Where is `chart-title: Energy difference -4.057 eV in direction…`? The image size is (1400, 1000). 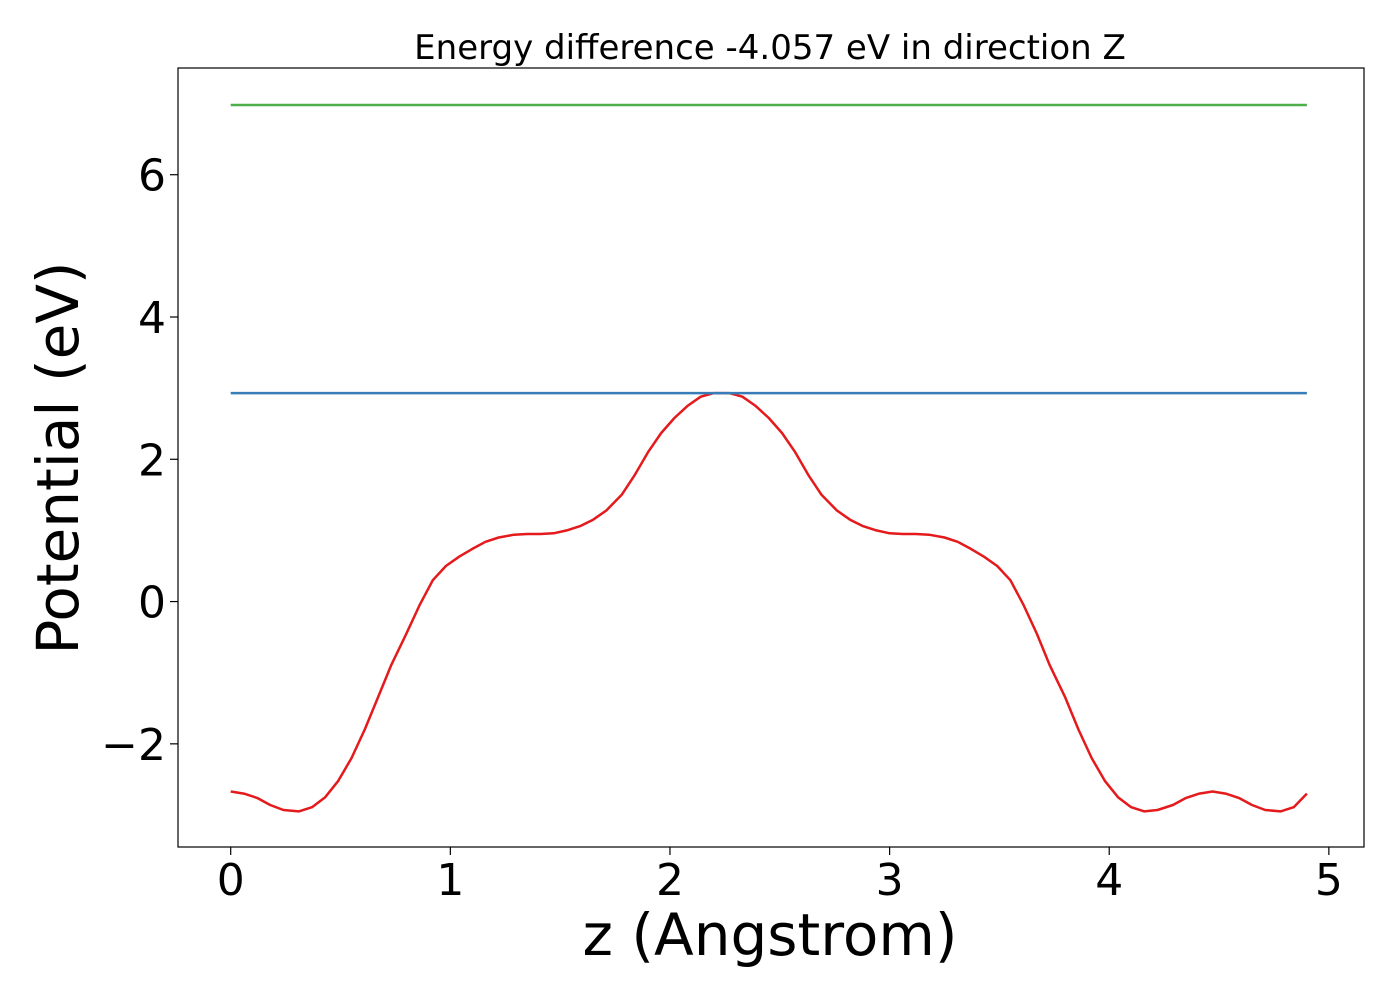
chart-title: Energy difference -4.057 eV in direction… is located at coordinates (770, 48).